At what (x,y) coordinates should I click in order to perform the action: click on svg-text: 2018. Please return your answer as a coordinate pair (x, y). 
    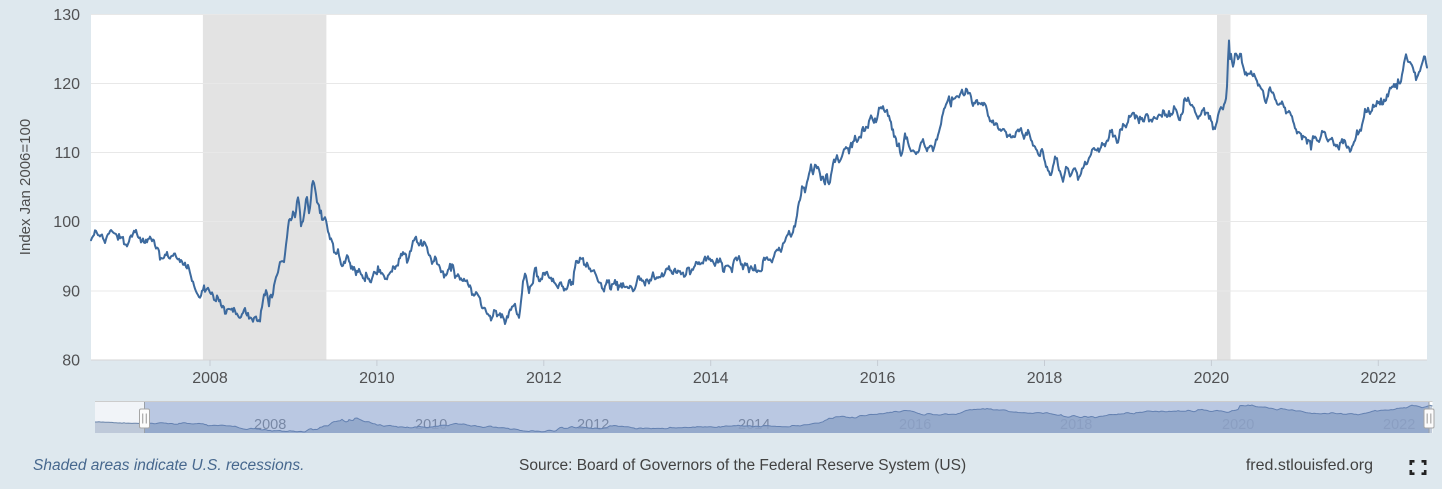
    Looking at the image, I should click on (1045, 378).